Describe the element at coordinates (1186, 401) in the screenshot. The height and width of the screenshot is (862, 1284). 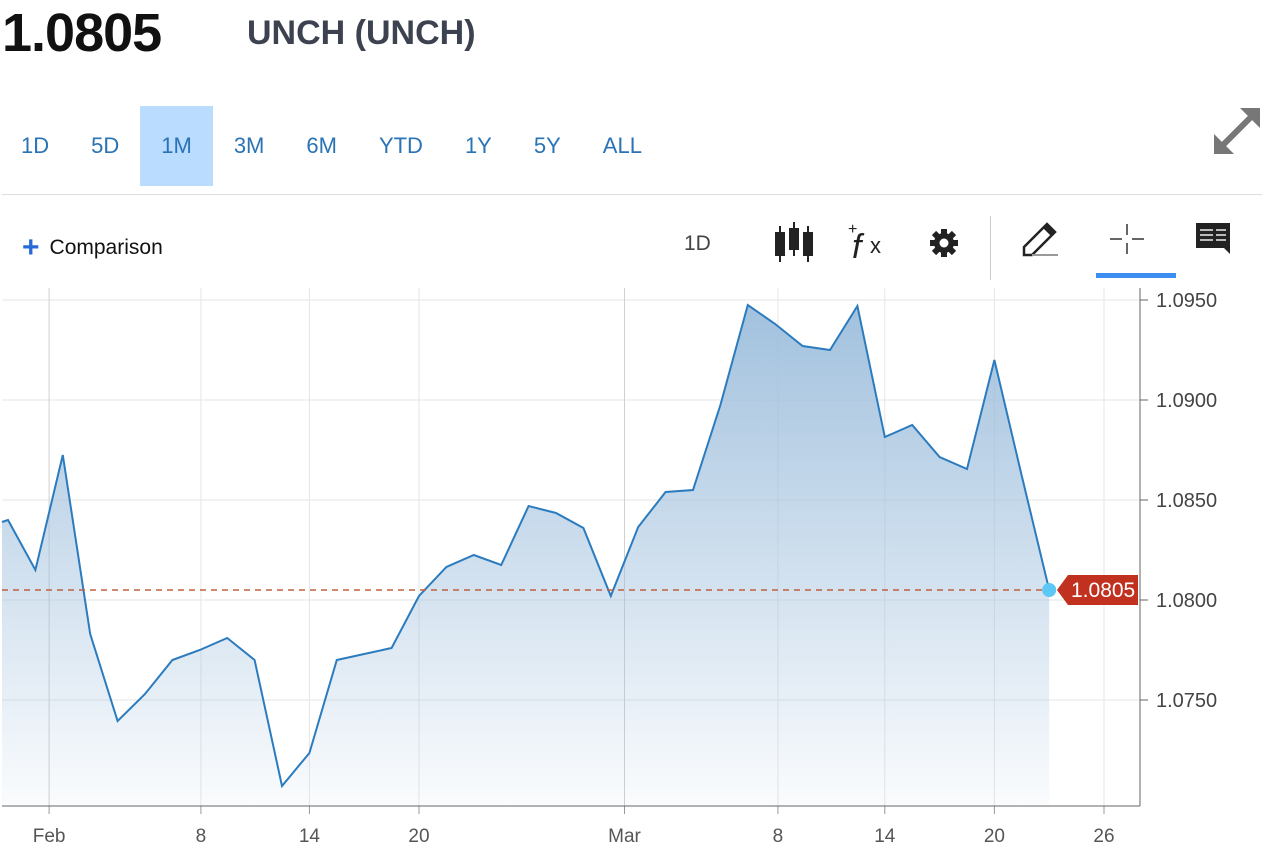
I see `y-tick-label: 1.0900` at that location.